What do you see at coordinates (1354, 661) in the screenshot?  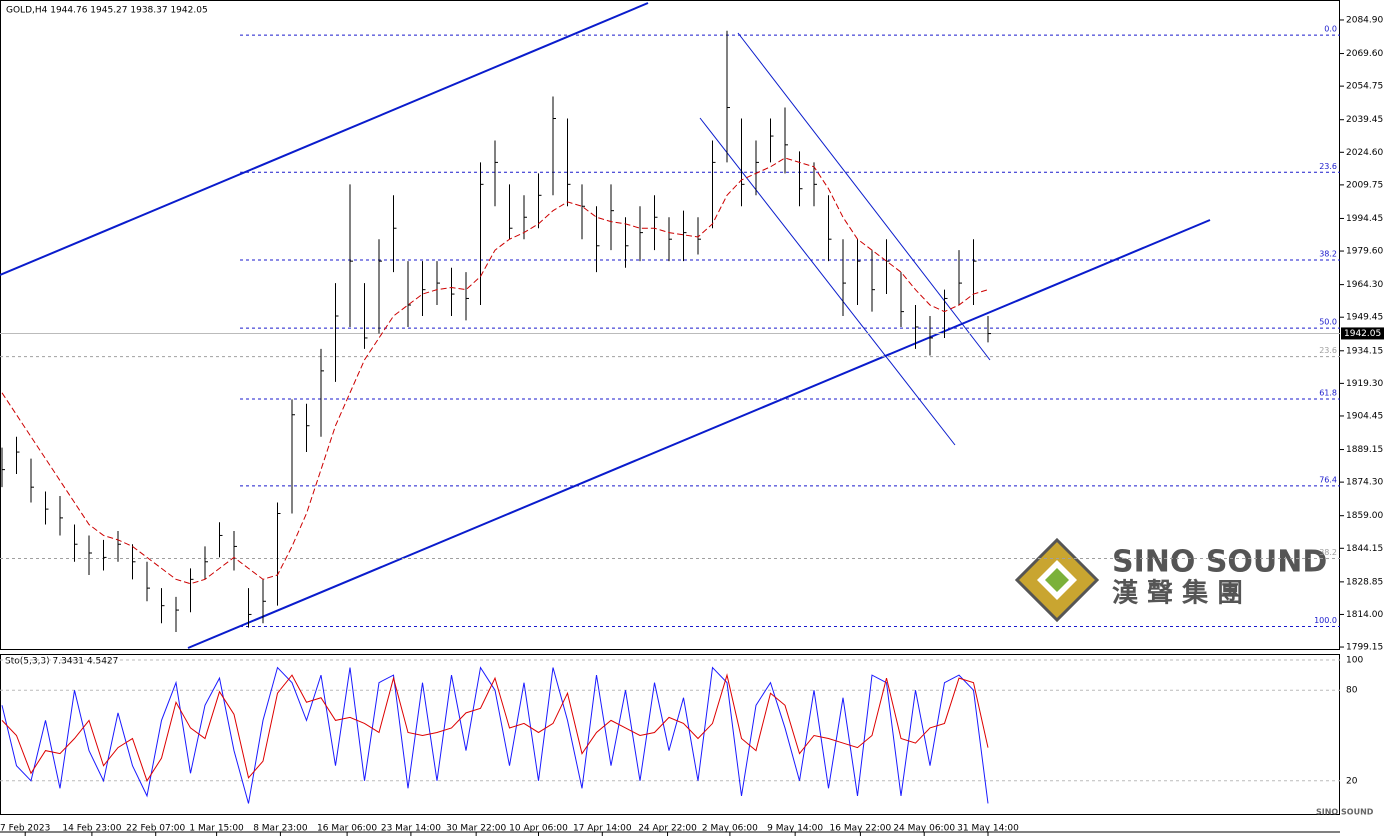 I see `y-tick-label: 100` at bounding box center [1354, 661].